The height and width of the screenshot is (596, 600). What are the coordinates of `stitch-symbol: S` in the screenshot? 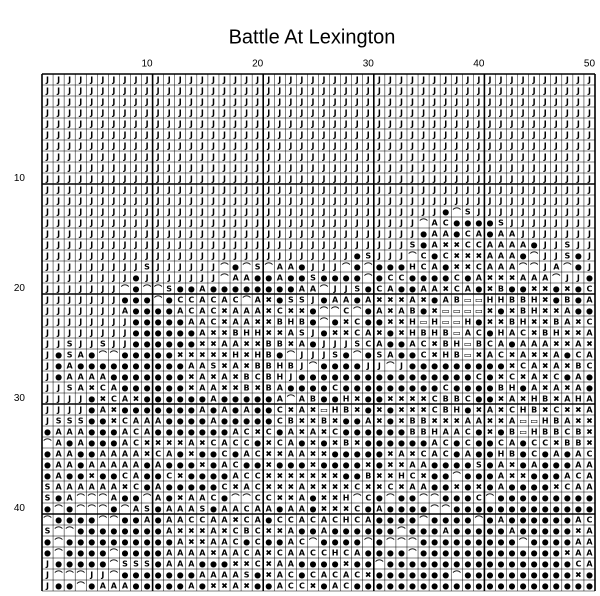 It's located at (81, 421).